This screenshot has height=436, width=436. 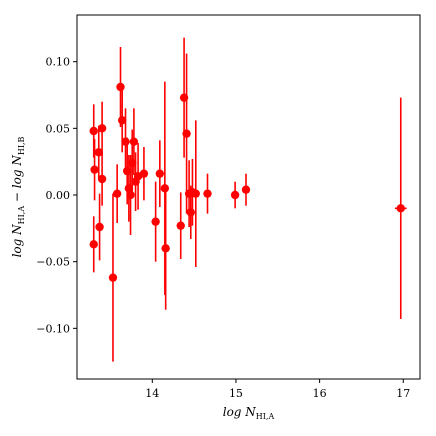 I want to click on y-axis-label: log NHI,A − log NHI,B, so click(x=18, y=196).